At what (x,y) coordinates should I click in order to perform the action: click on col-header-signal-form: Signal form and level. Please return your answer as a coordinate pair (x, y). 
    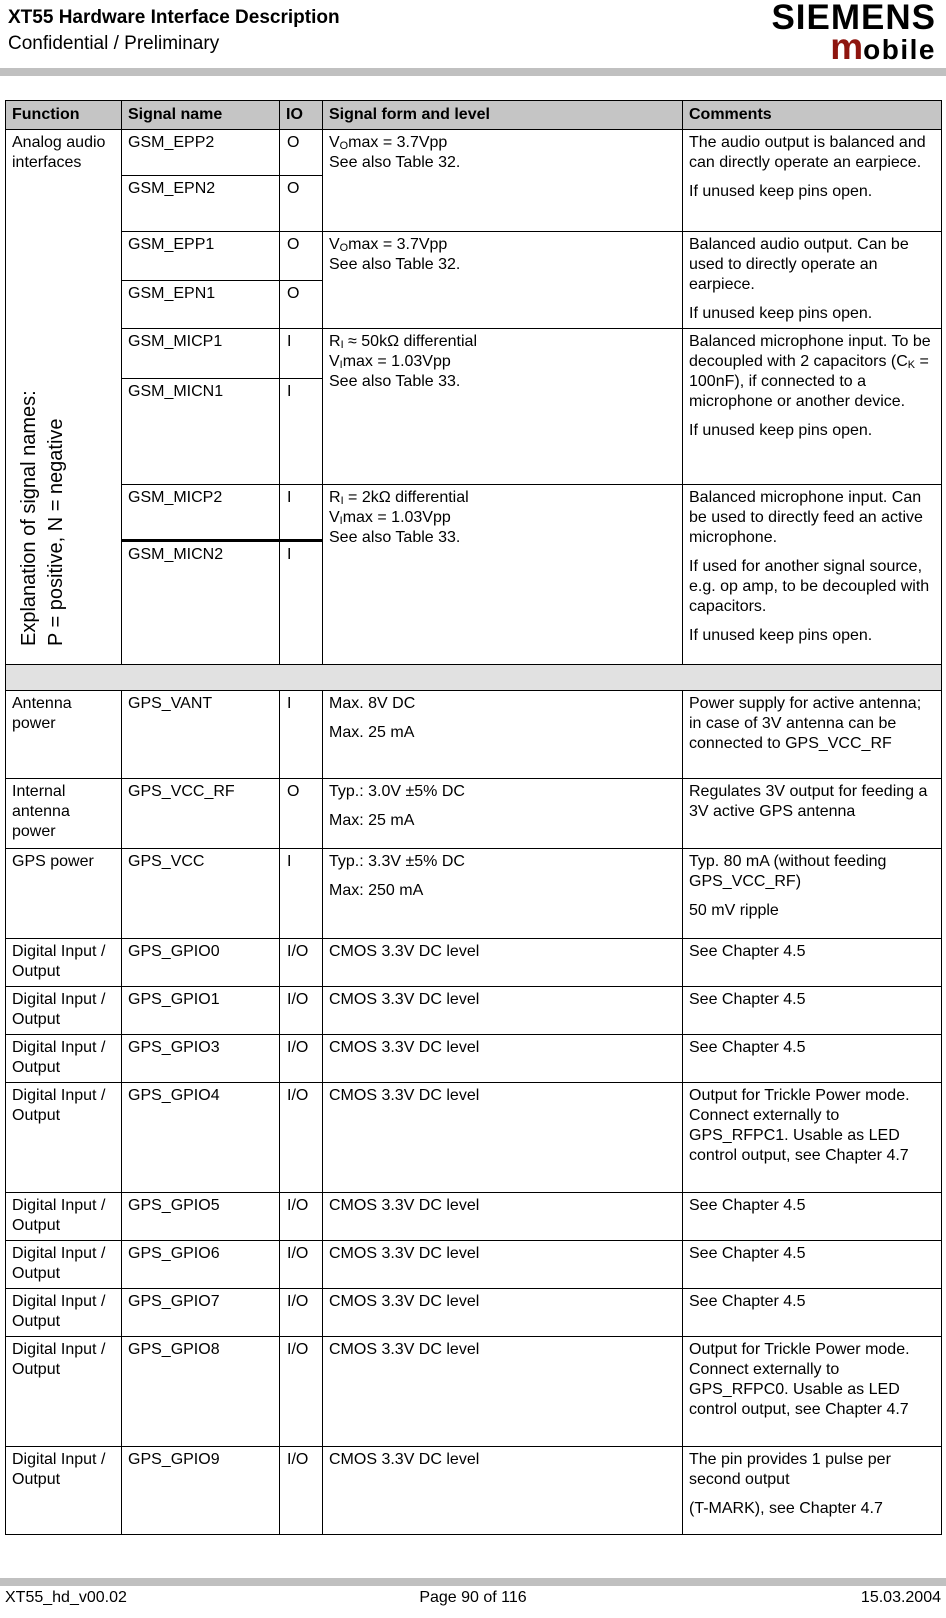
    Looking at the image, I should click on (502, 115).